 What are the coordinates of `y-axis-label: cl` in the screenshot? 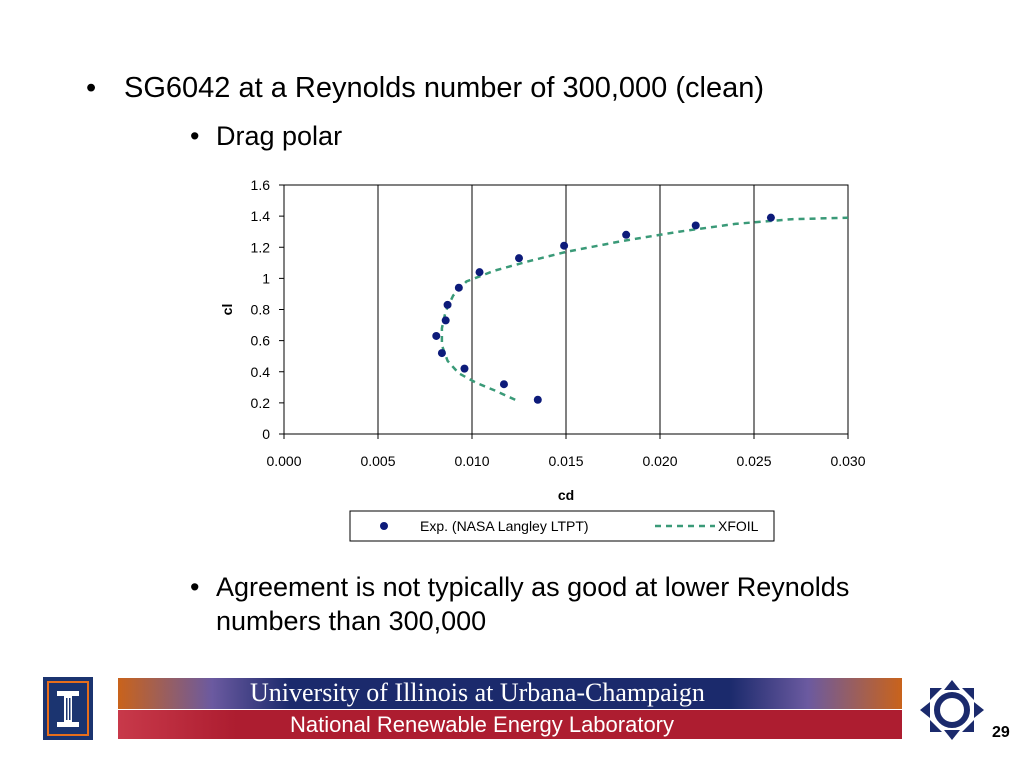 It's located at (227, 310).